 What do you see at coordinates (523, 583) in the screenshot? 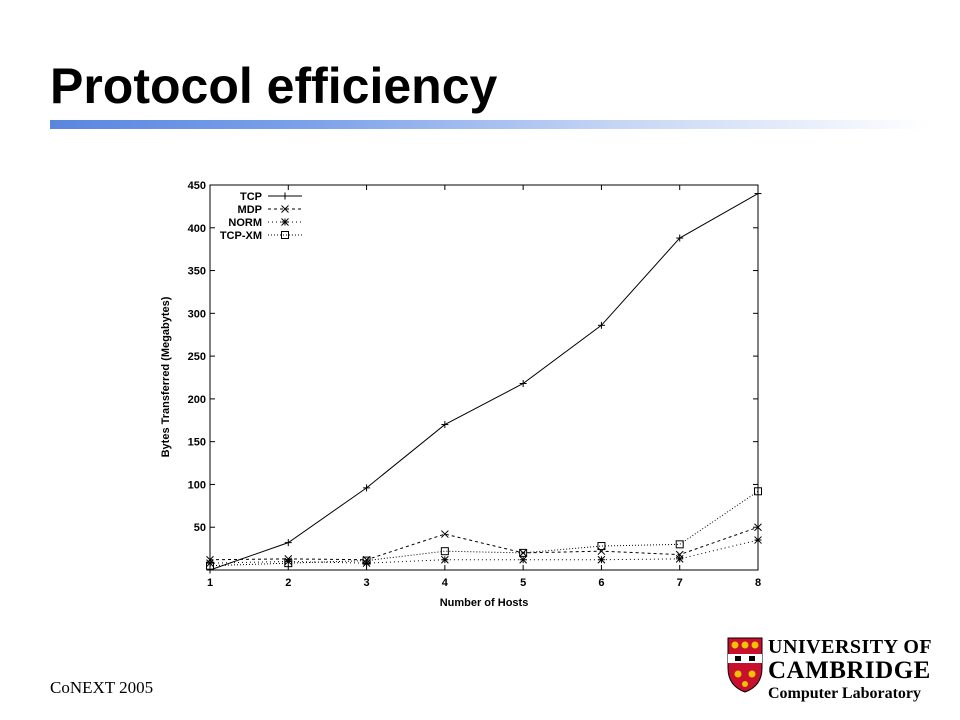
I see `x-tick-label-5: 5` at bounding box center [523, 583].